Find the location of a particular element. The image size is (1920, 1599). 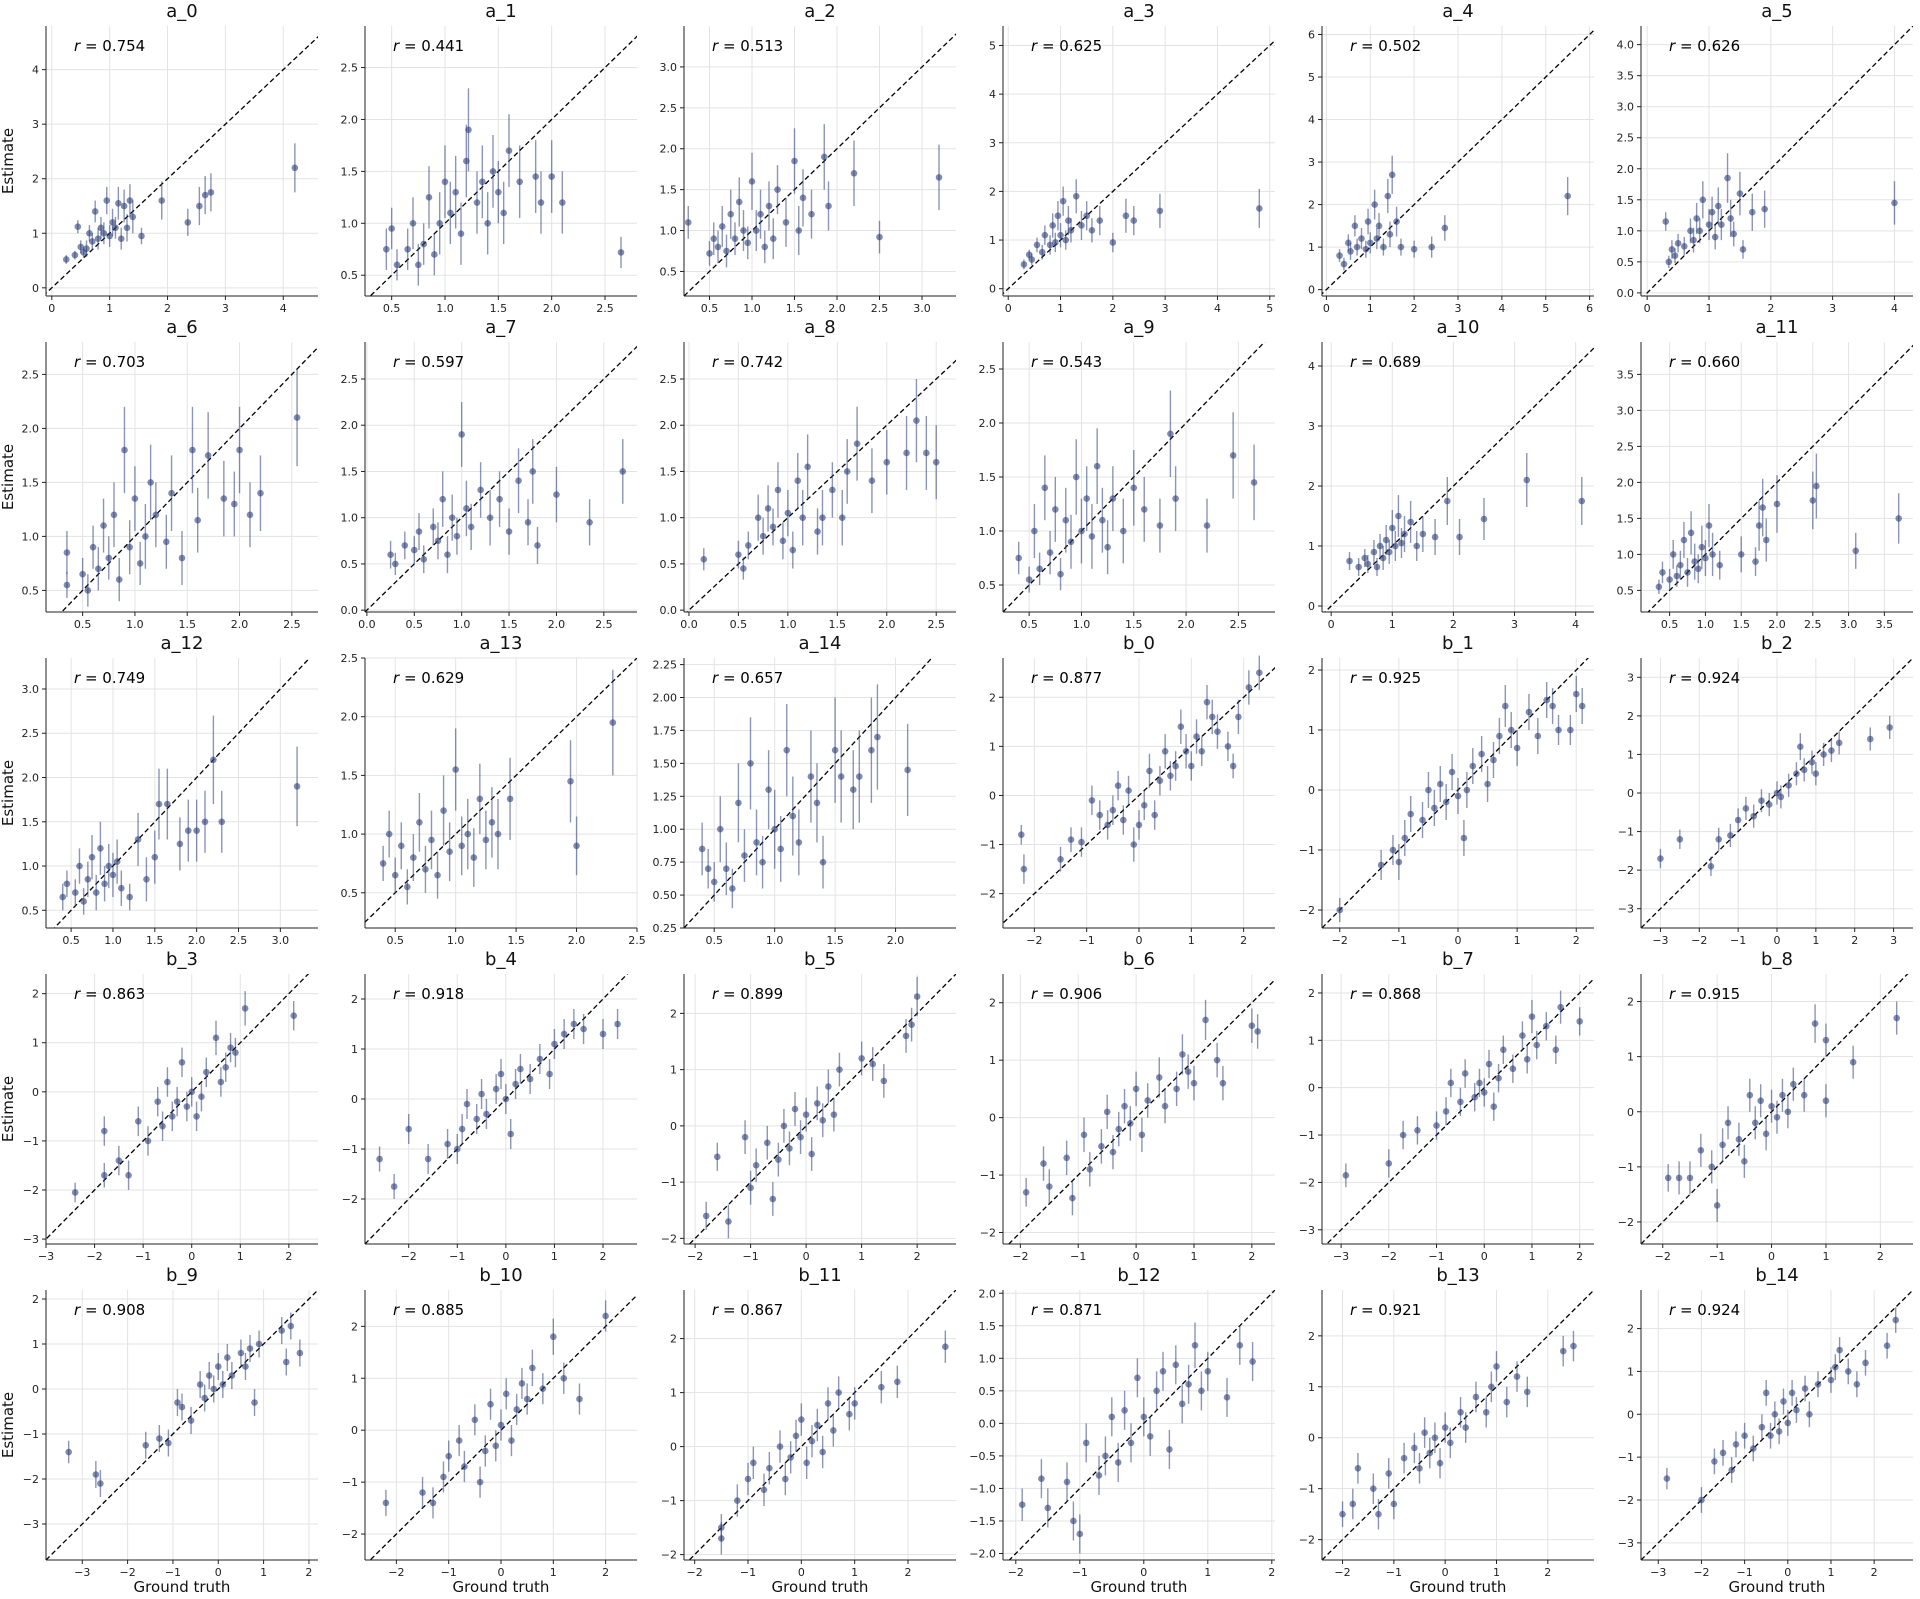

x-tick-label: −2 is located at coordinates (695, 1572).